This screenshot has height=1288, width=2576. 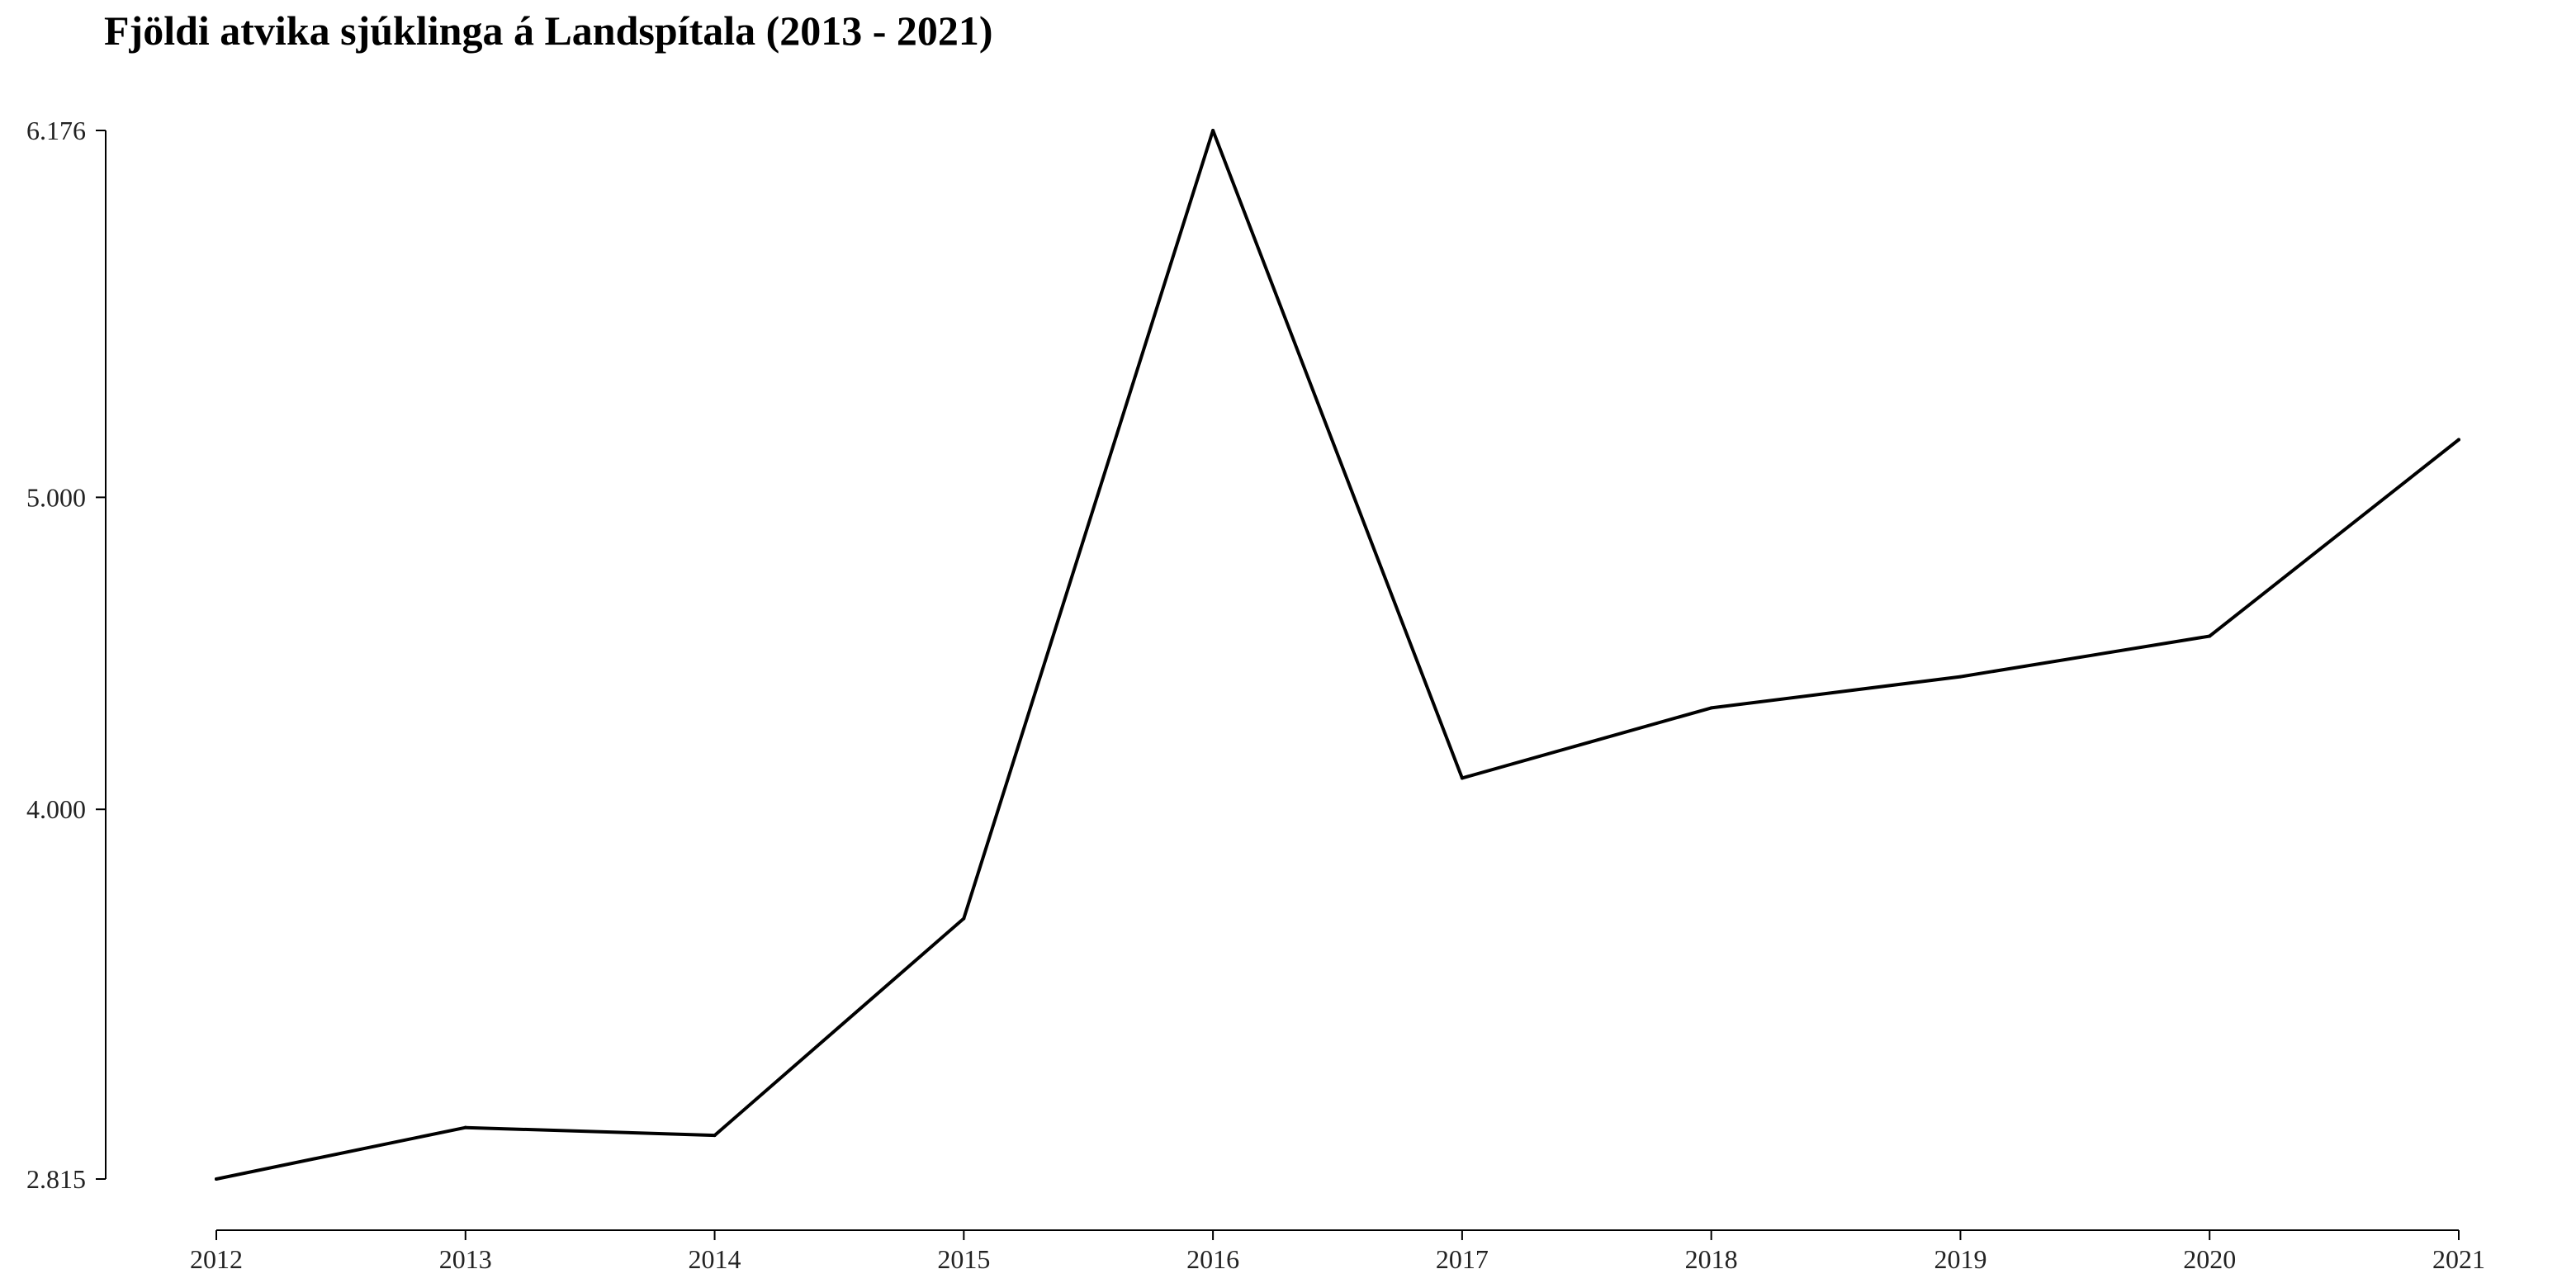 What do you see at coordinates (66, 655) in the screenshot?
I see `y-axis: 2.815 4.000 5.000 6.176` at bounding box center [66, 655].